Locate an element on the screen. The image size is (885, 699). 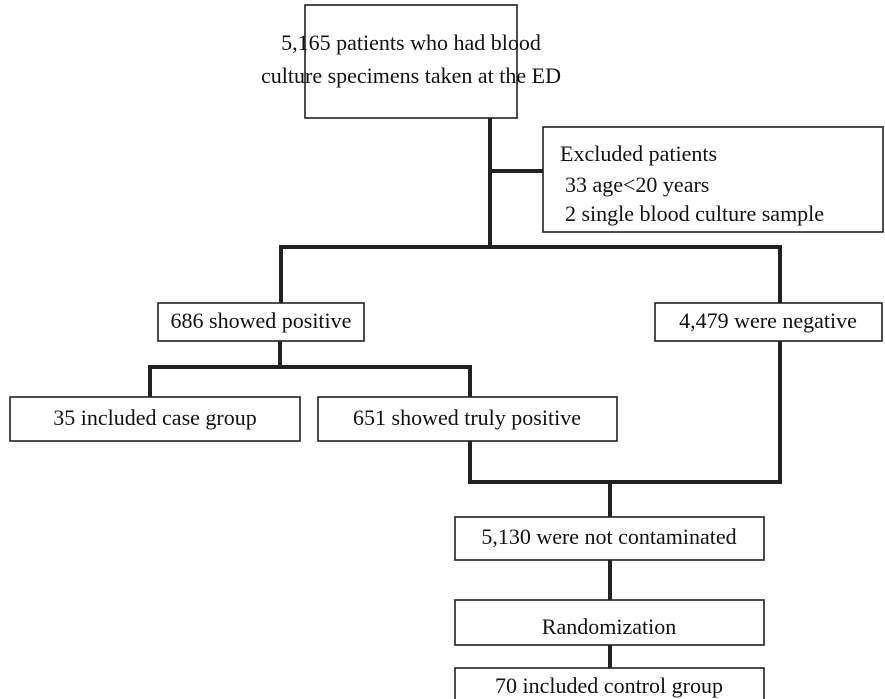
node-text: 5,165 patients who had blood is located at coordinates (411, 42).